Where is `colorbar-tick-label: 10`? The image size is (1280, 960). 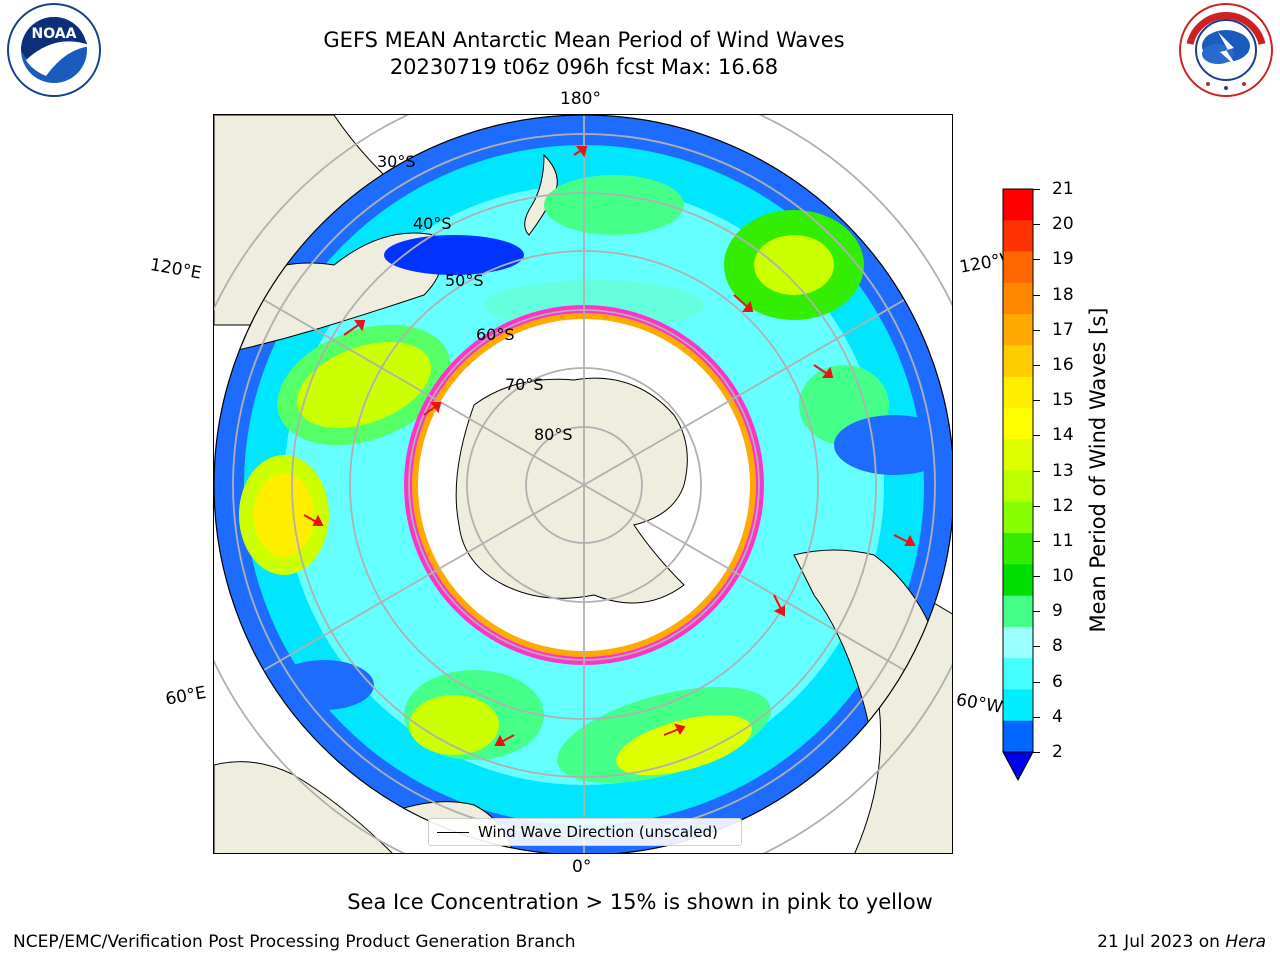
colorbar-tick-label: 10 is located at coordinates (1063, 576).